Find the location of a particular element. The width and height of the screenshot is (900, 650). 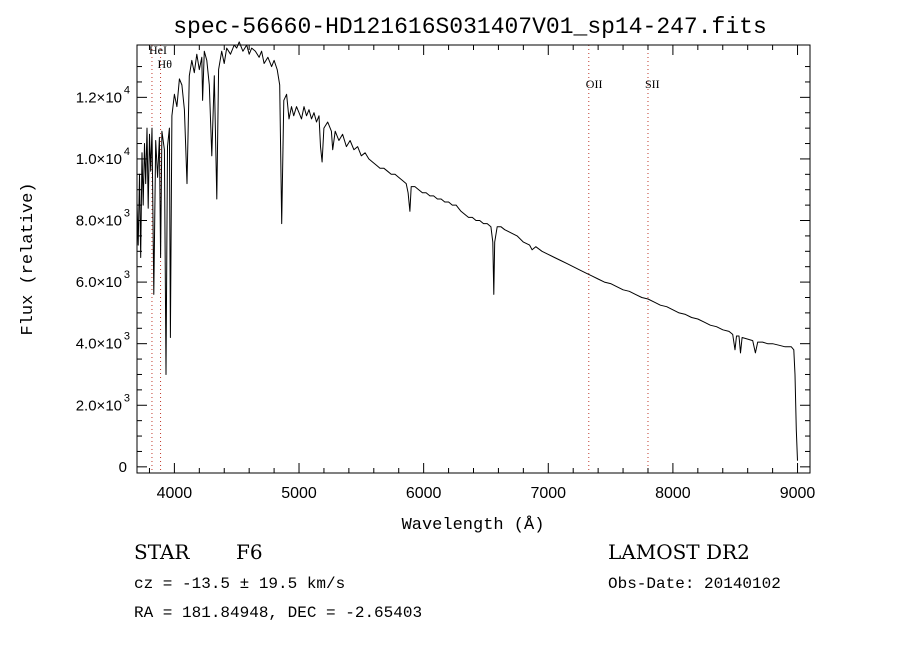

redshift-line: cz = -13.5 ± 19.5 km/s is located at coordinates (240, 584).